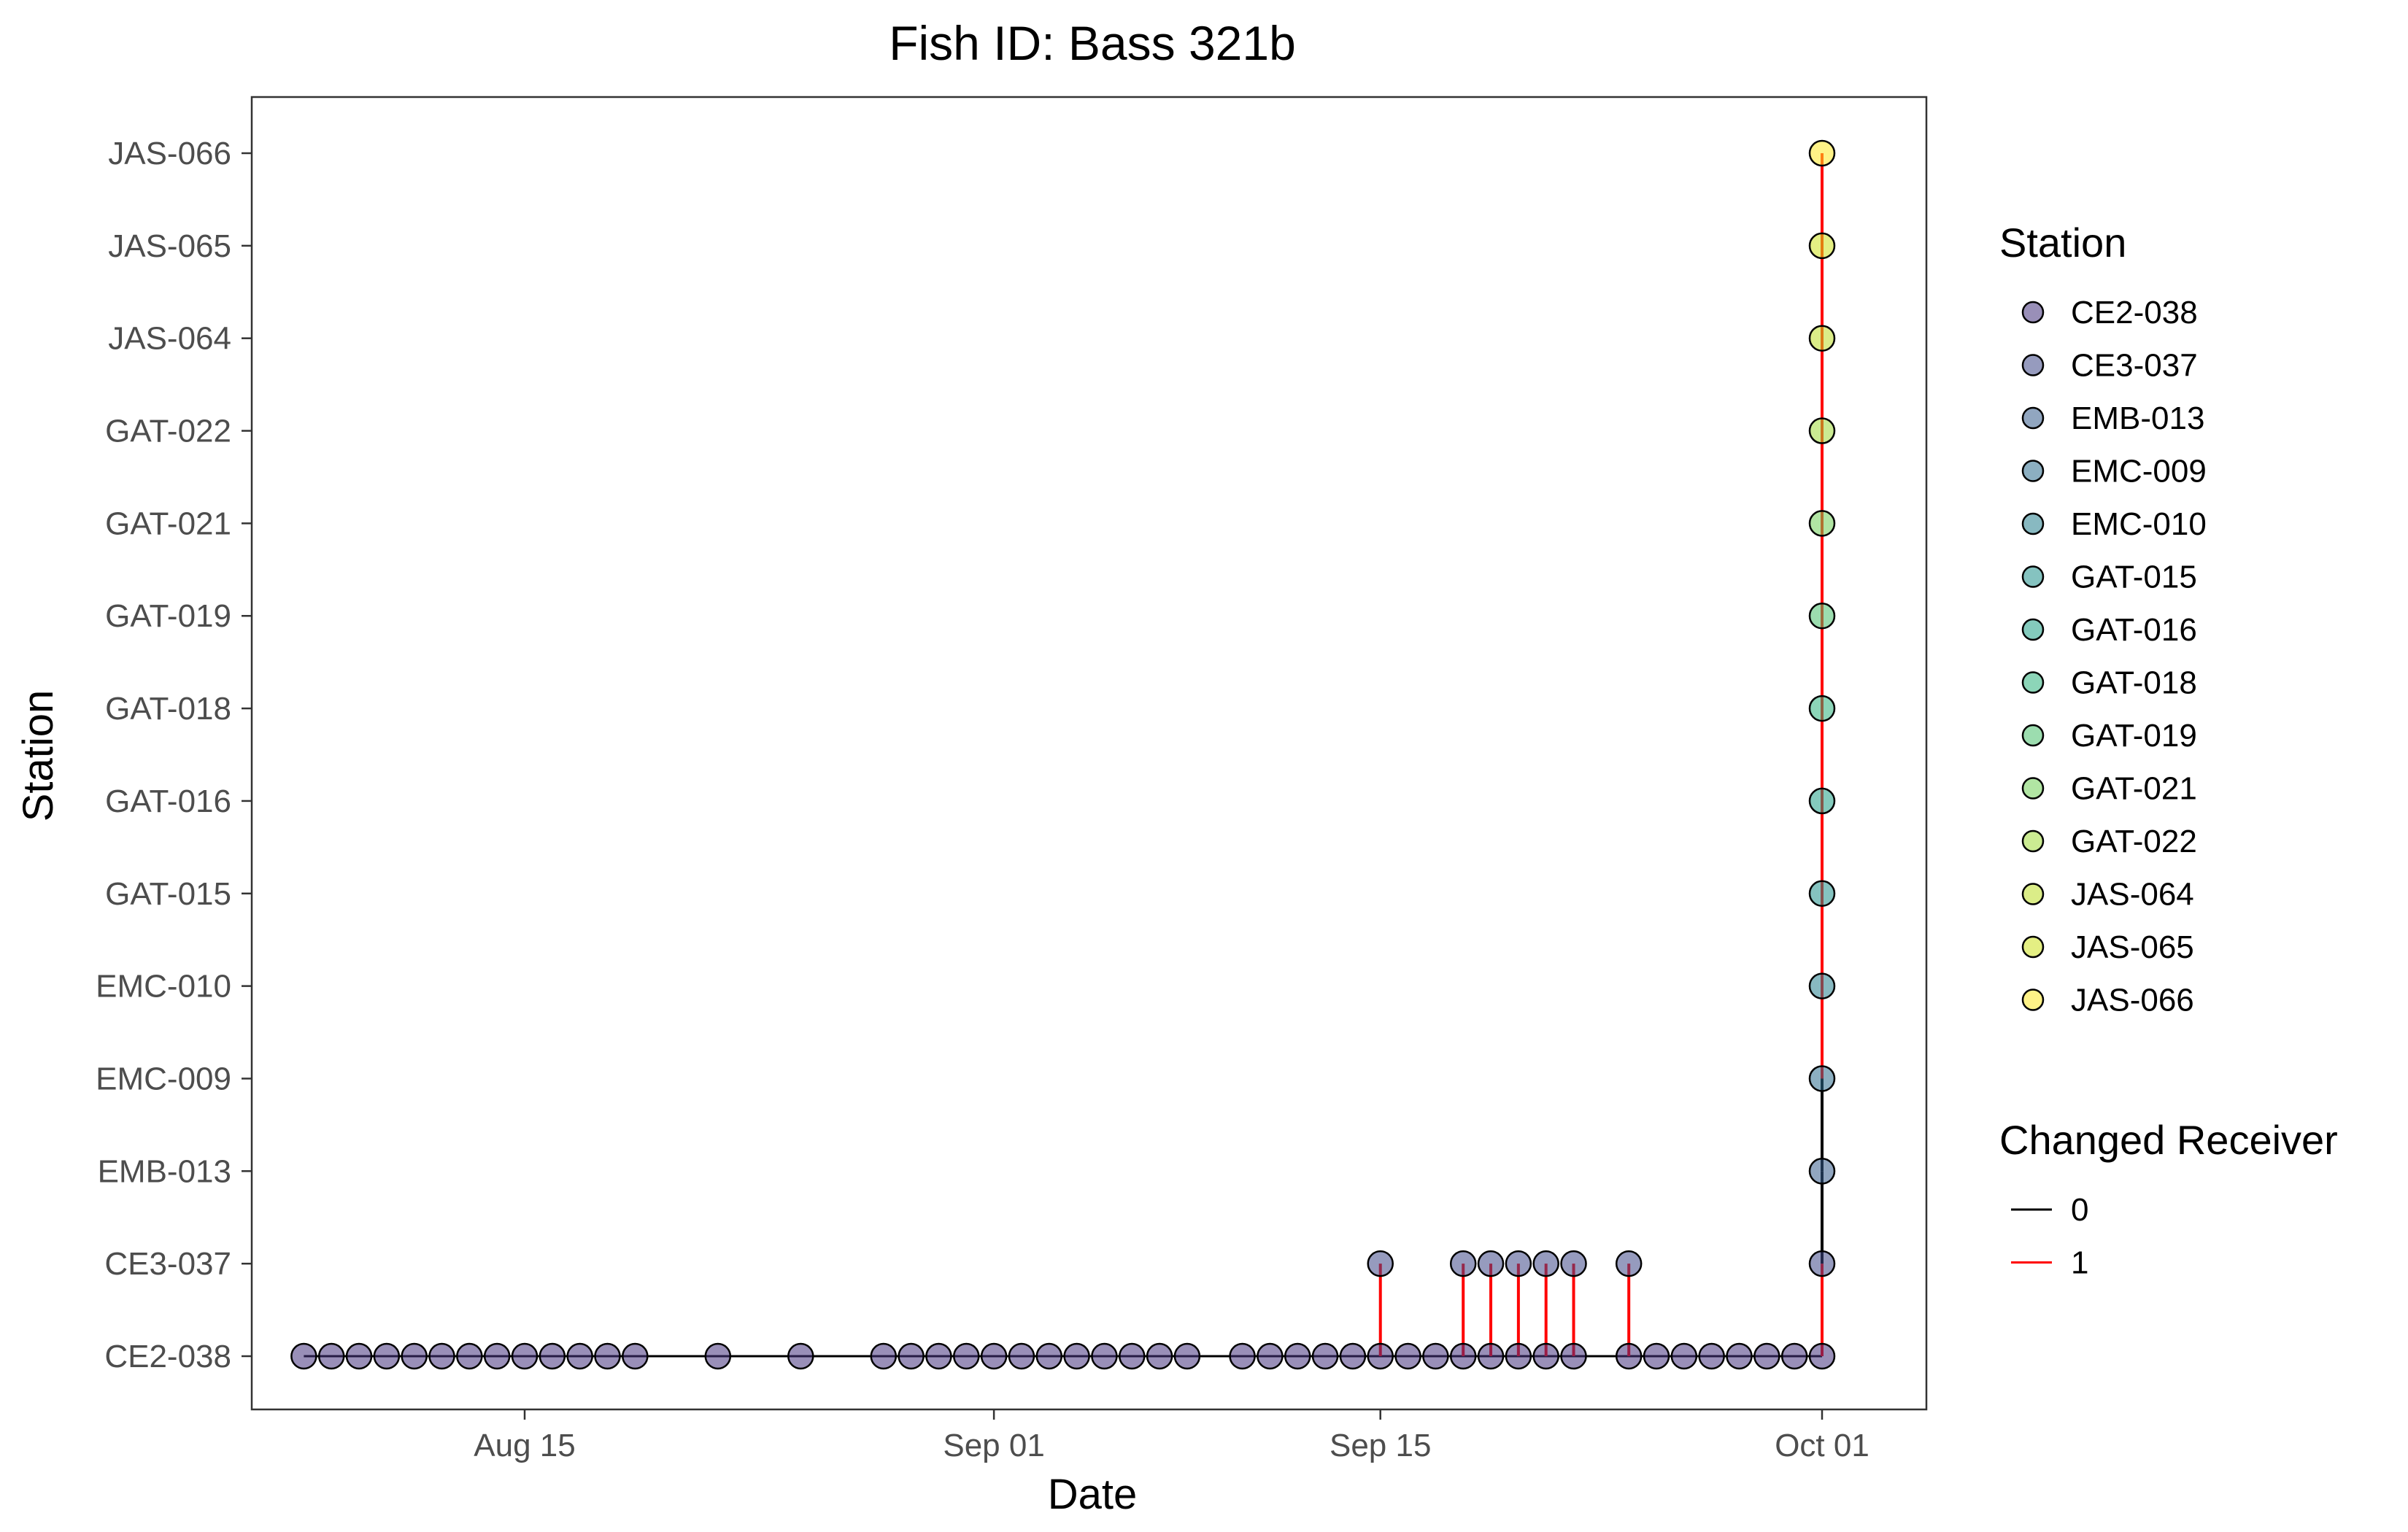  Describe the element at coordinates (2132, 1000) in the screenshot. I see `legend-station-label: JAS-066` at that location.